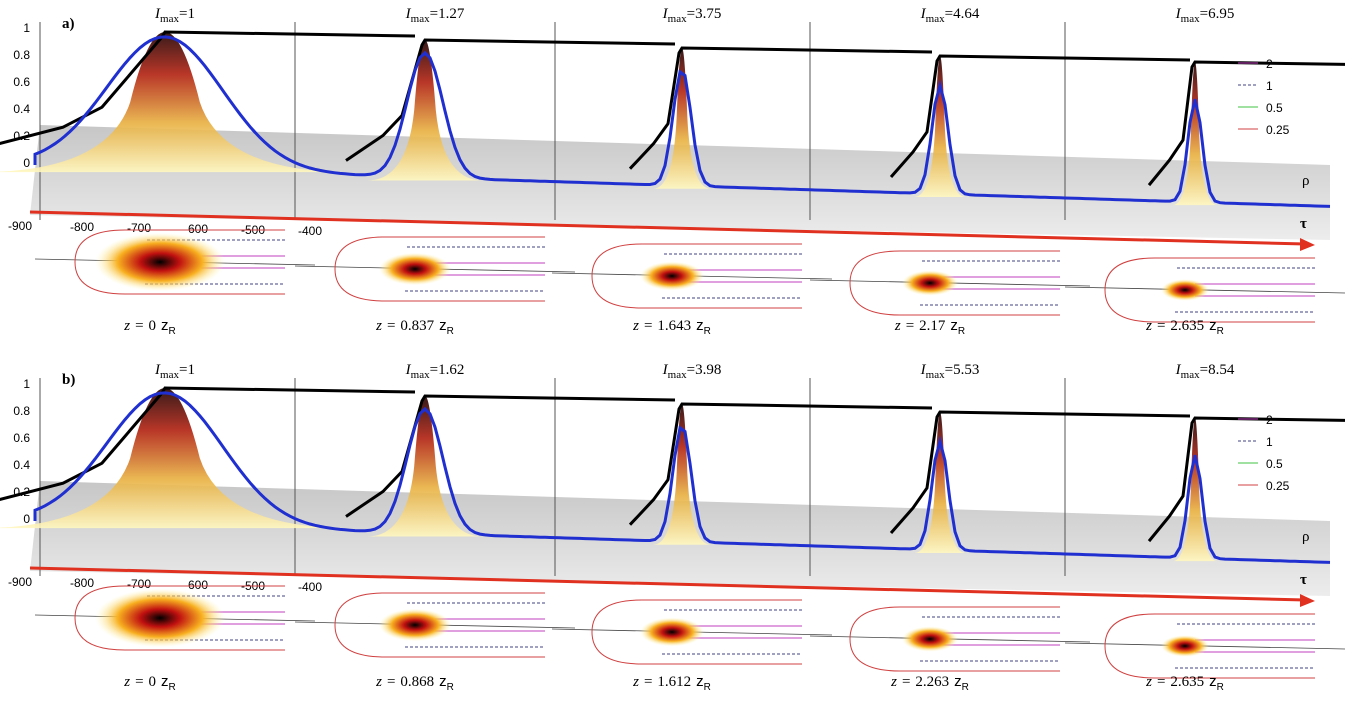  What do you see at coordinates (20, 226) in the screenshot?
I see `x-tick-label: -900` at bounding box center [20, 226].